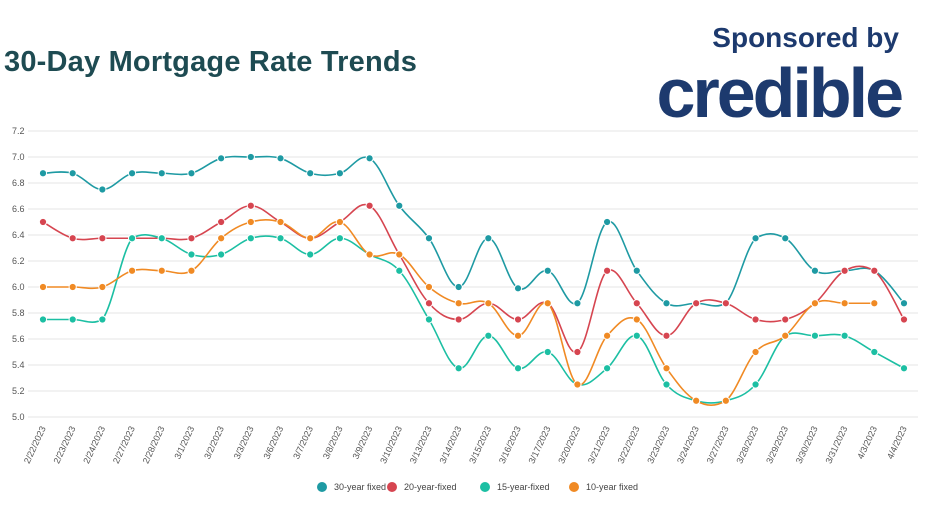  I want to click on x-tick-label: 3/6/2023, so click(273, 443).